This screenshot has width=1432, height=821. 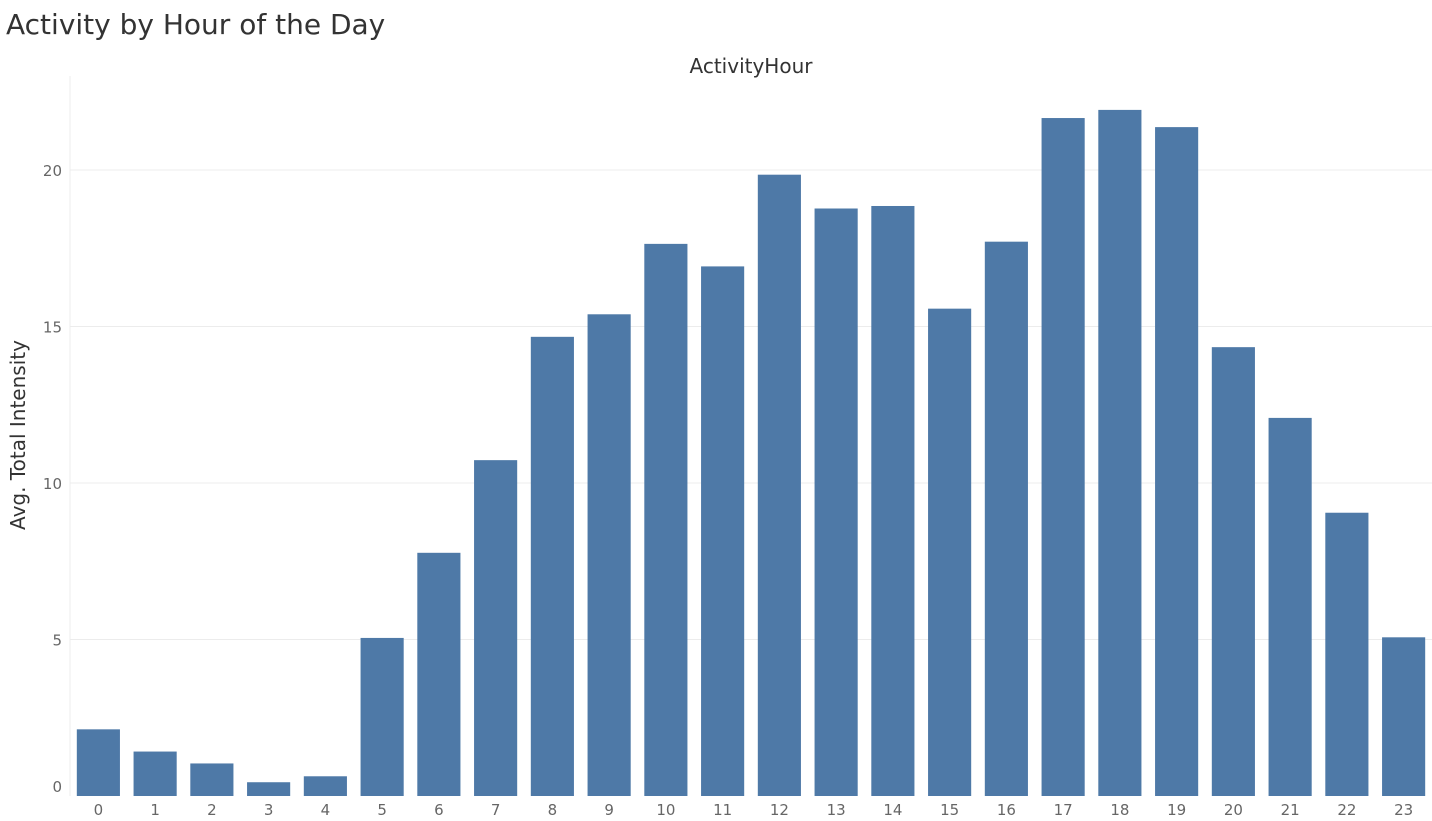 I want to click on x-axis-ticks: 0 1 2 3 4 5 6 7 8 9 10 11 12 13 14 15 16 17 18 19 20 21 22 23, so click(x=754, y=810).